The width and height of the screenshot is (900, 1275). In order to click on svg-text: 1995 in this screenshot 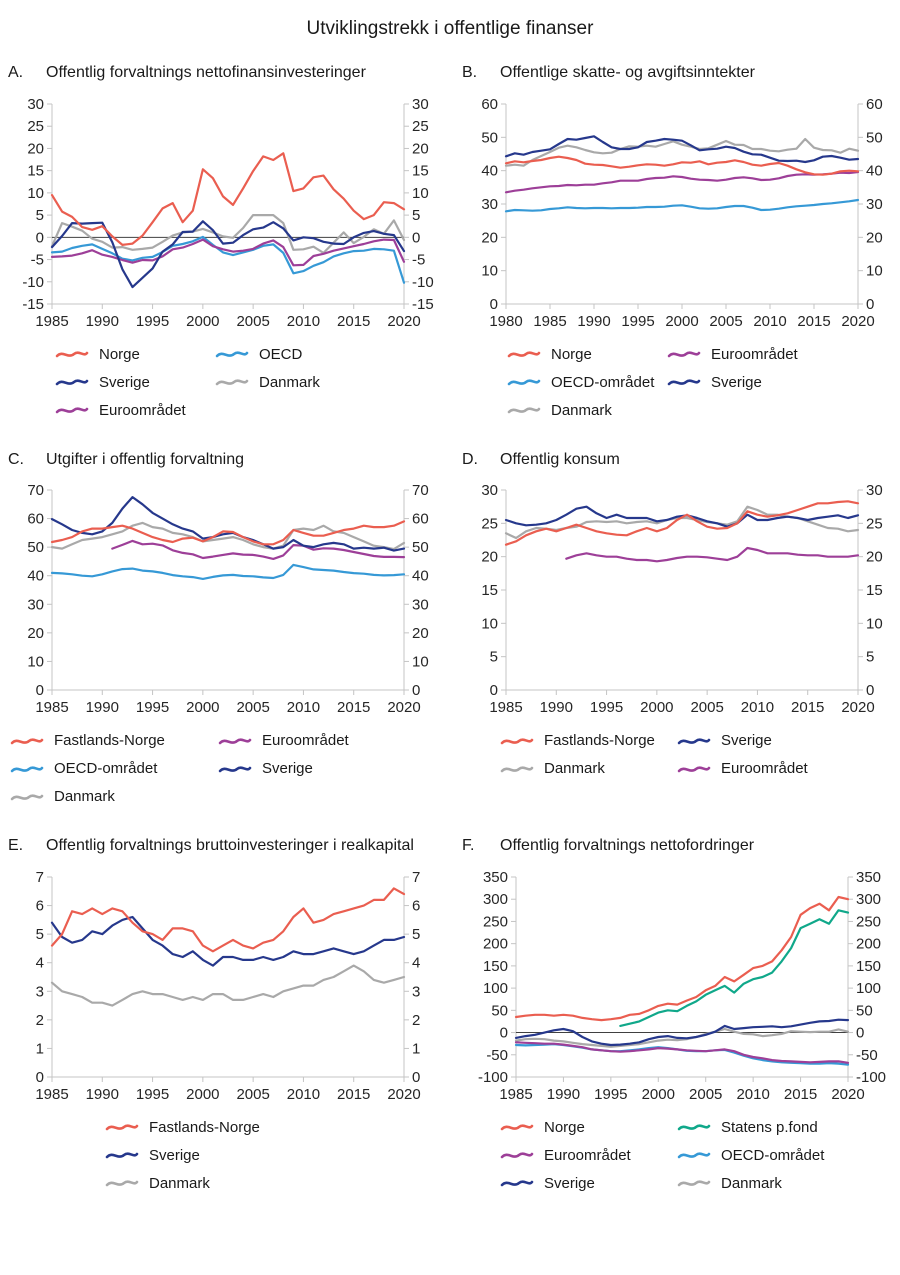, I will do `click(606, 707)`.